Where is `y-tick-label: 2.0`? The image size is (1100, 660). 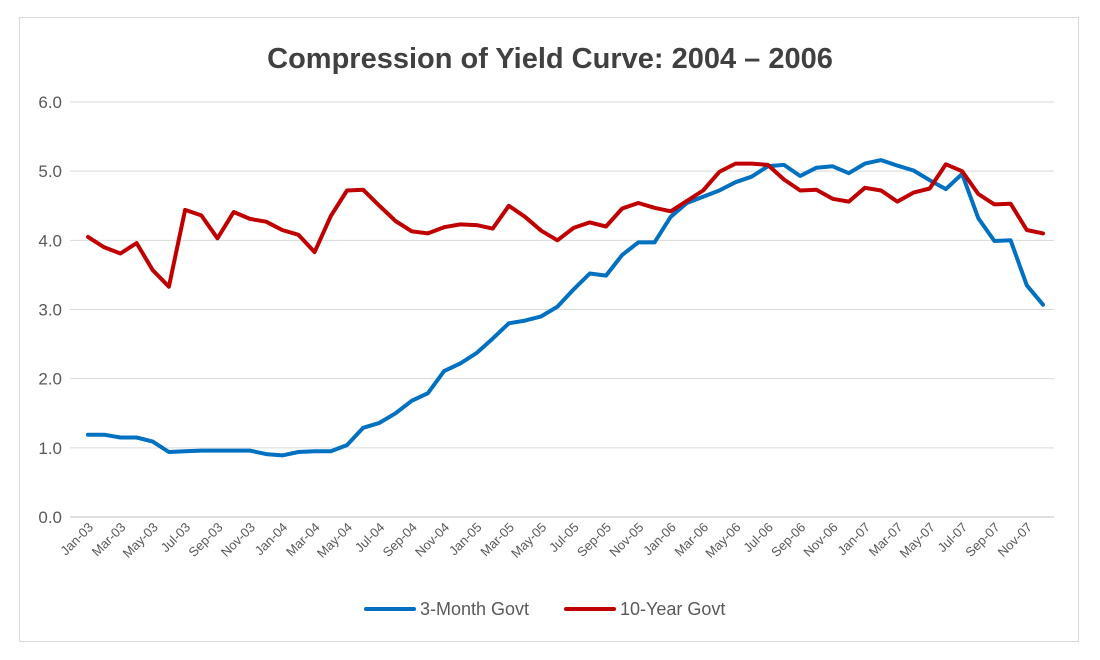 y-tick-label: 2.0 is located at coordinates (50, 379).